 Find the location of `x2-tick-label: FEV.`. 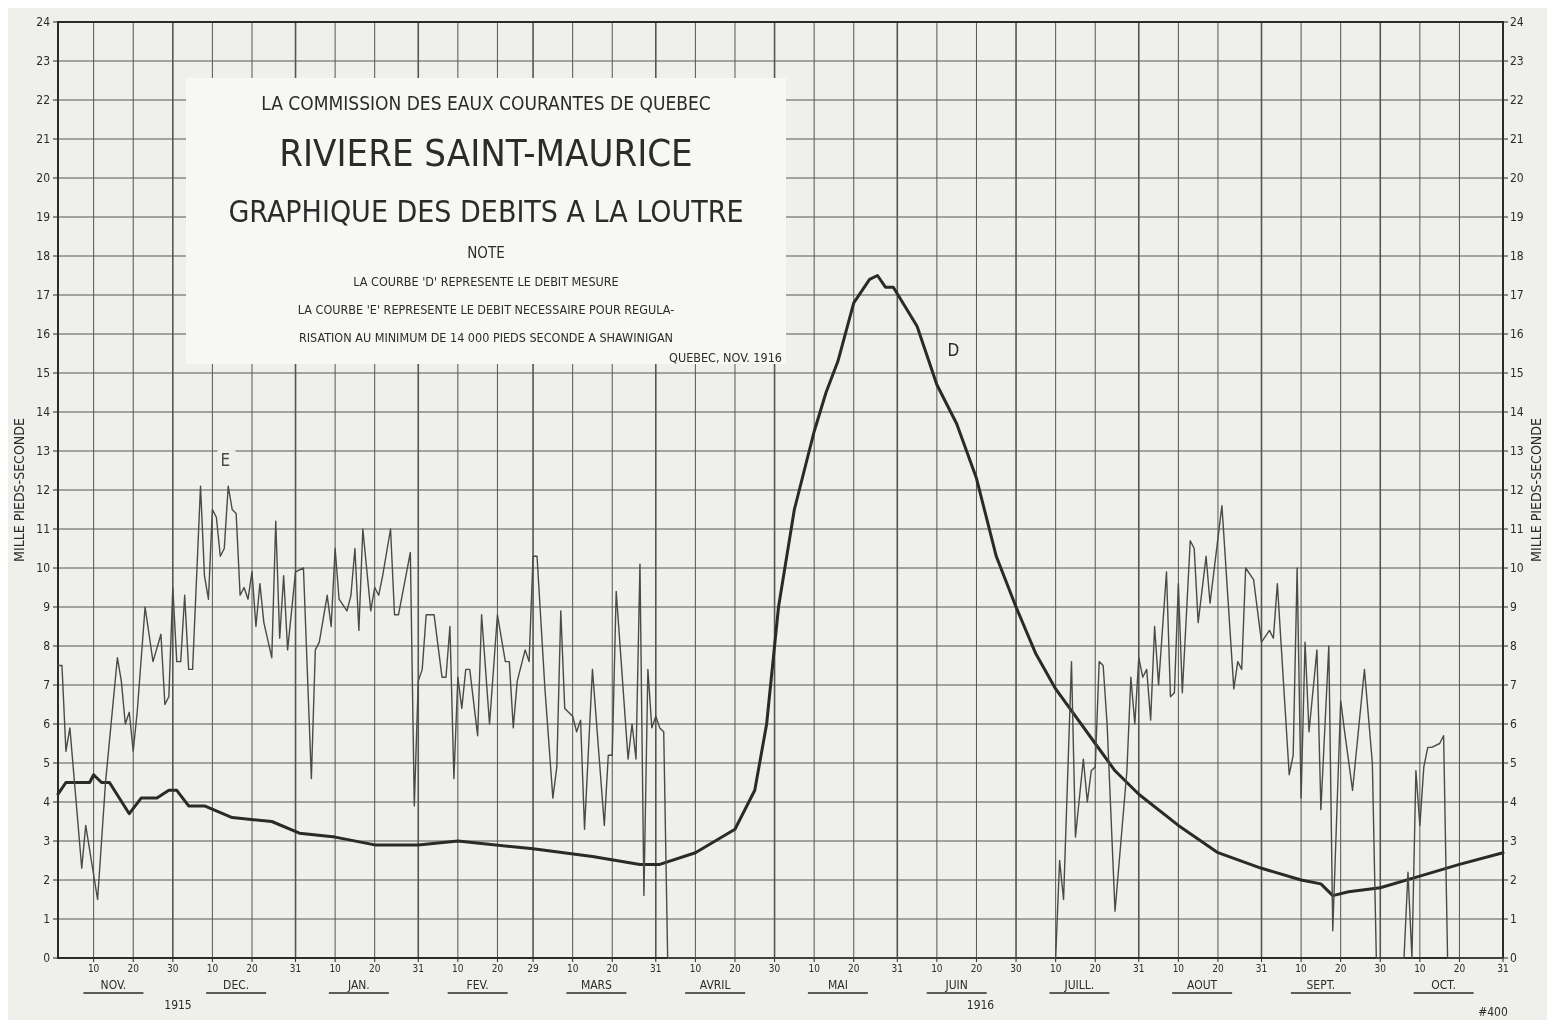

x2-tick-label: FEV. is located at coordinates (477, 985).